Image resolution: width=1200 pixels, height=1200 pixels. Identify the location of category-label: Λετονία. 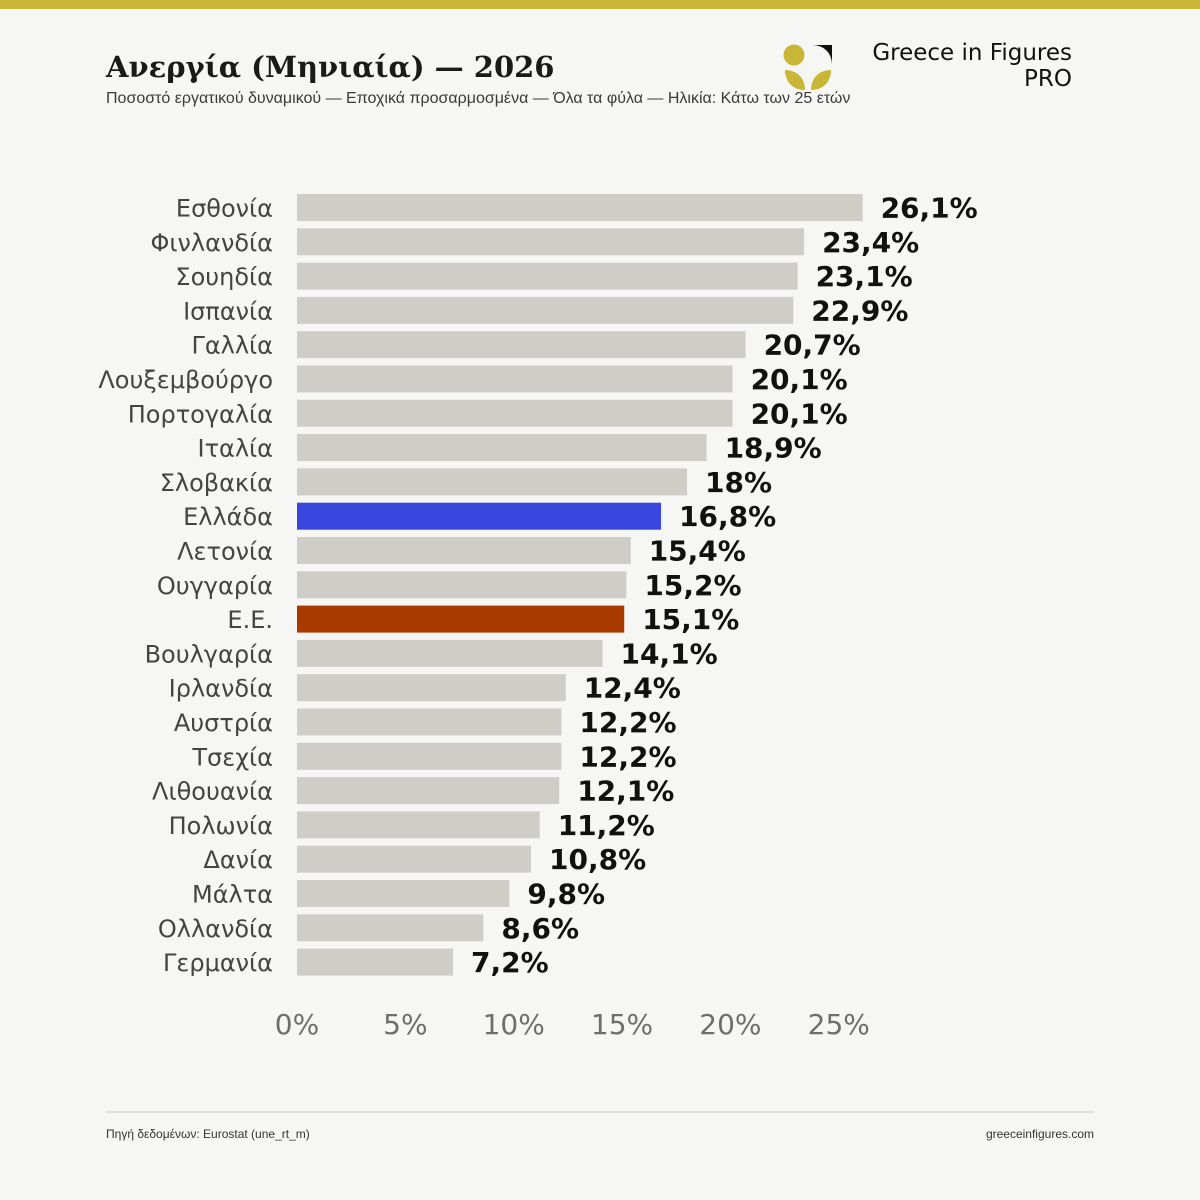
(225, 552).